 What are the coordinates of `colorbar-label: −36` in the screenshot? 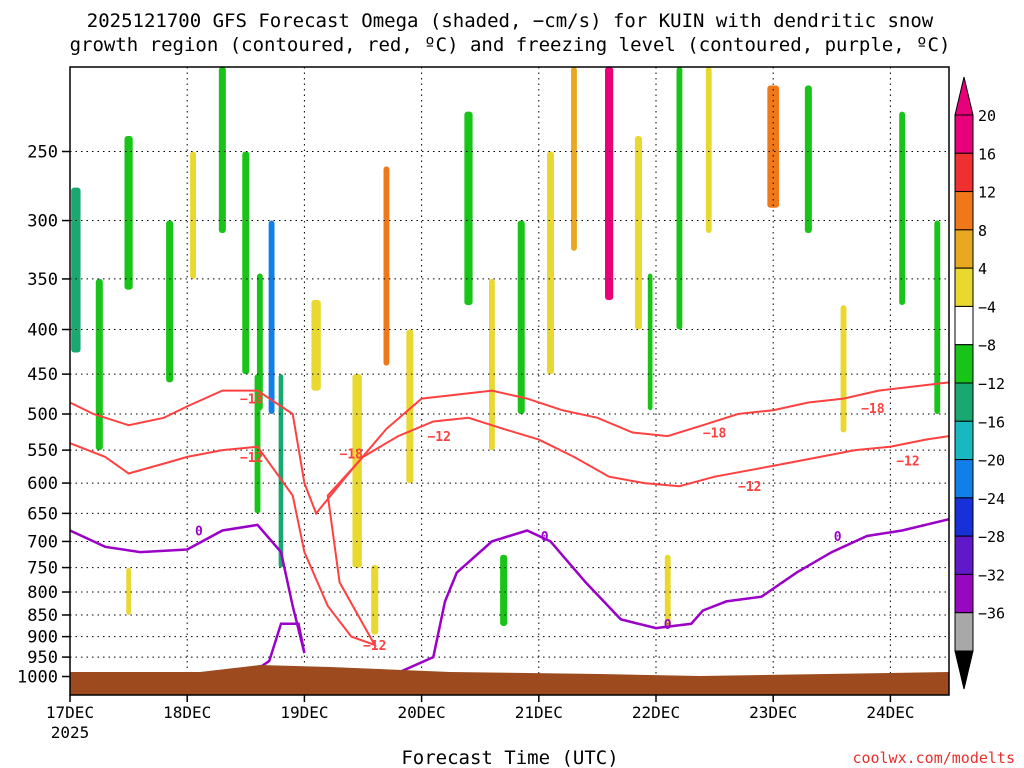 It's located at (991, 614).